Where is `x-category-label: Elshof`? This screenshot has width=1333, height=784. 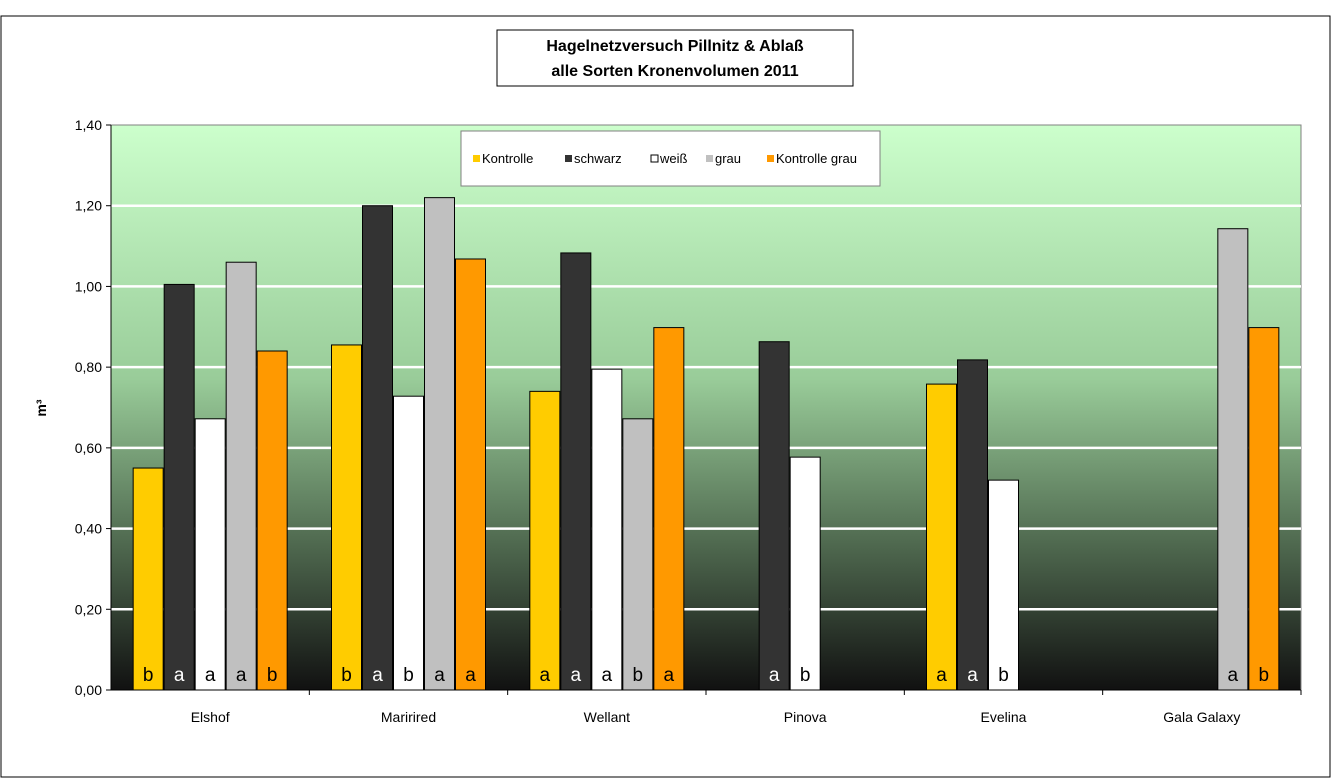 x-category-label: Elshof is located at coordinates (210, 717).